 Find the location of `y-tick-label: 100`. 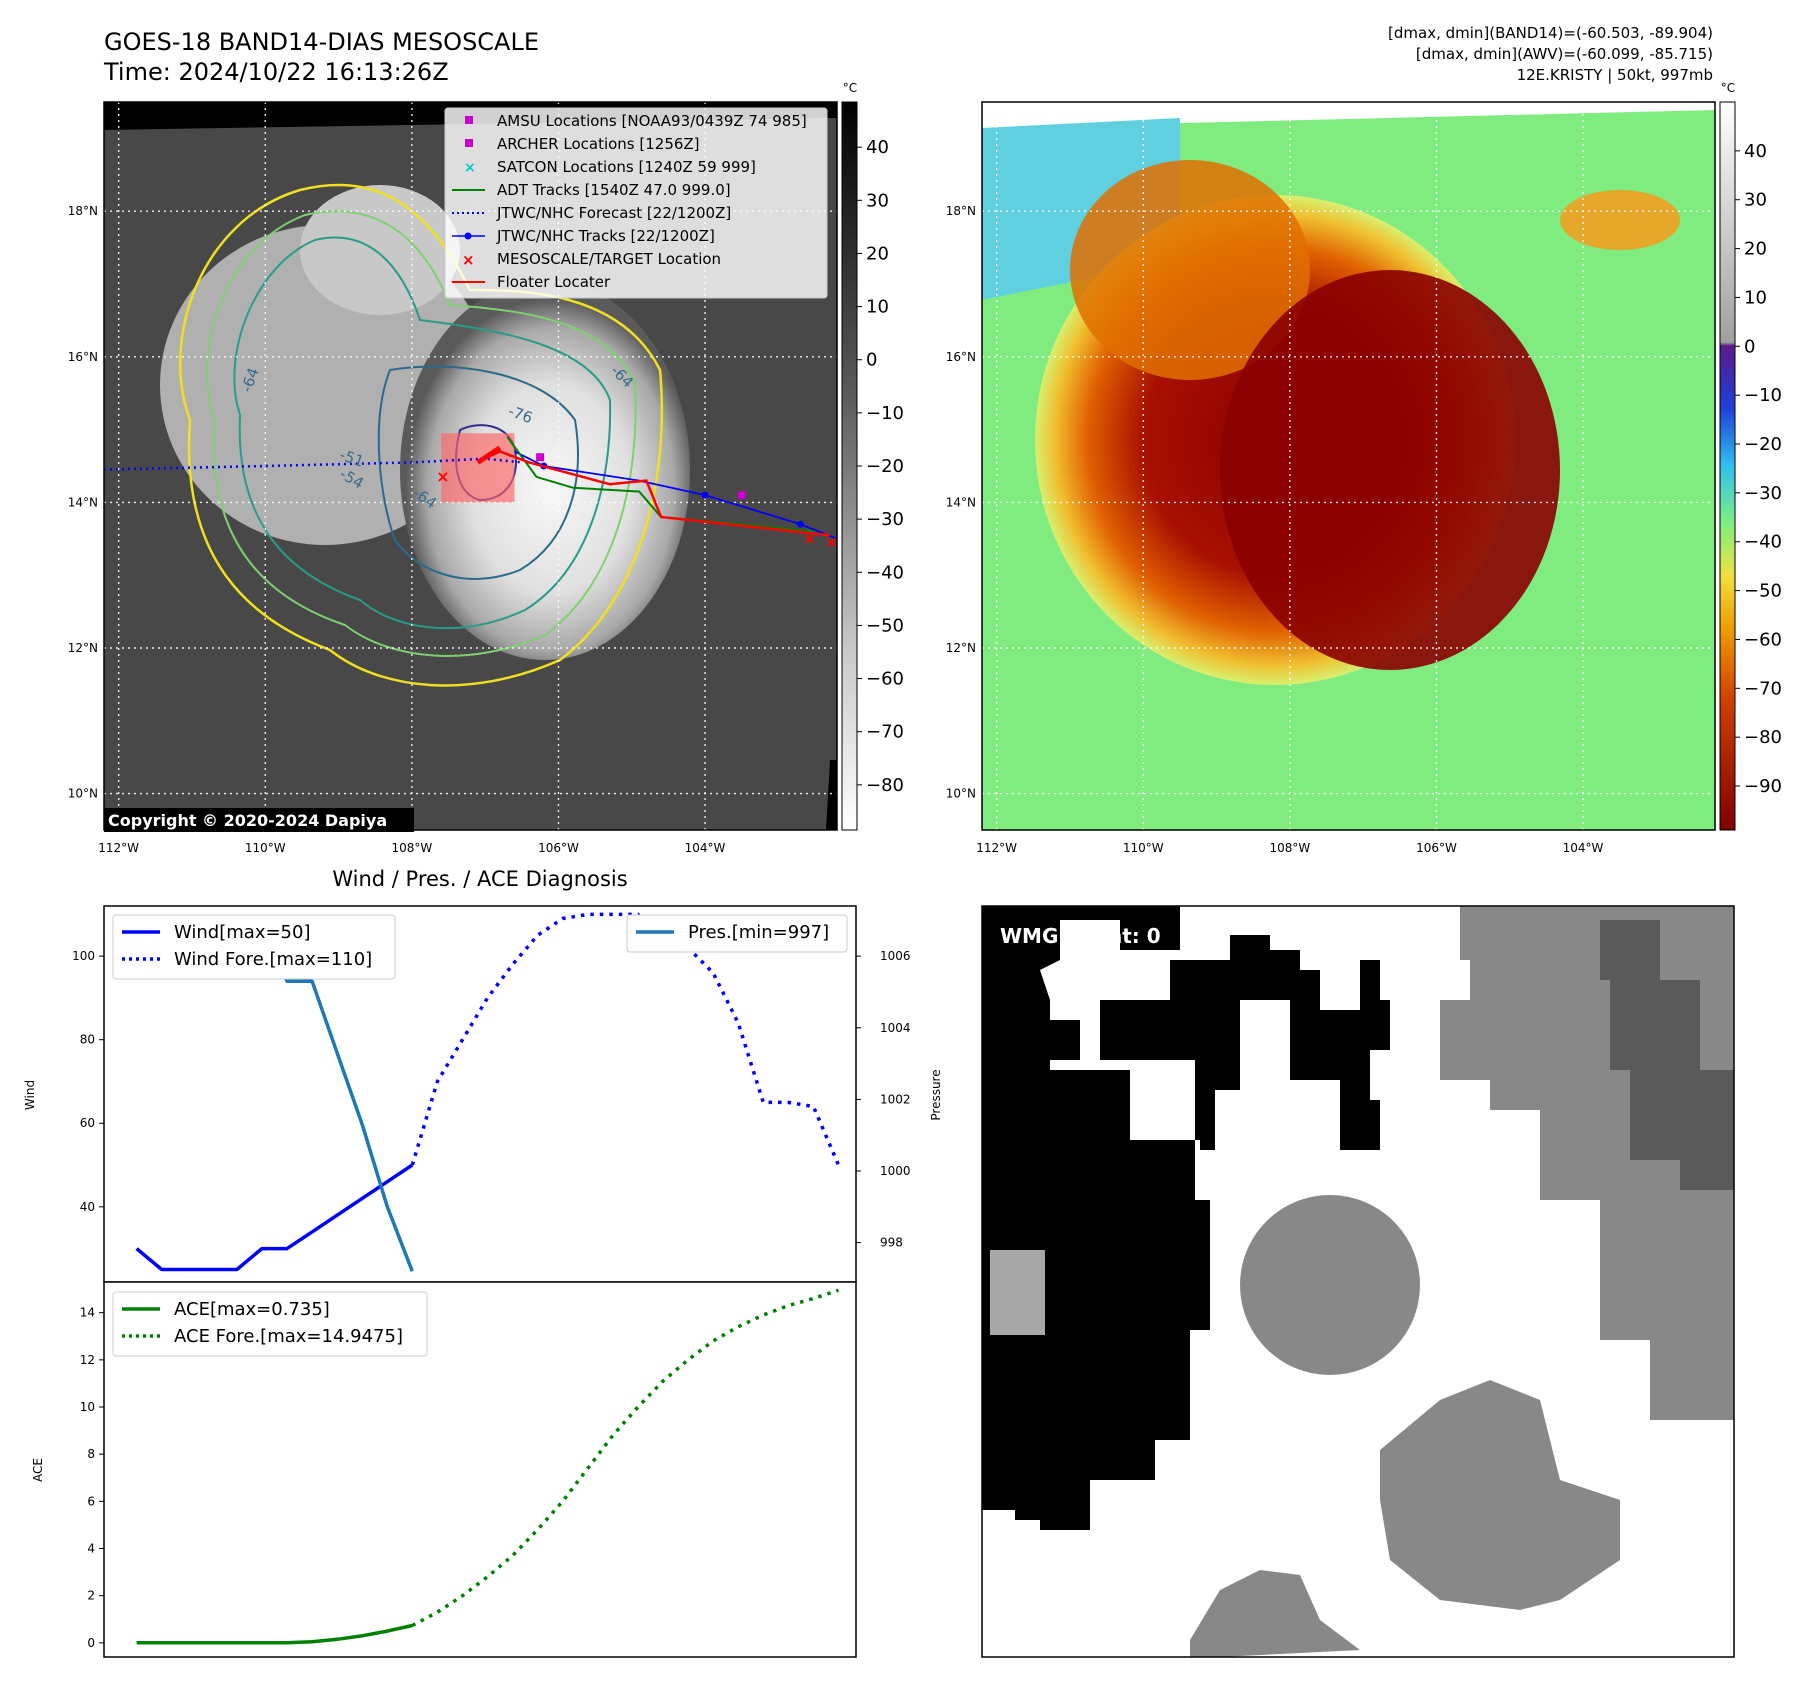

y-tick-label: 100 is located at coordinates (83, 956).